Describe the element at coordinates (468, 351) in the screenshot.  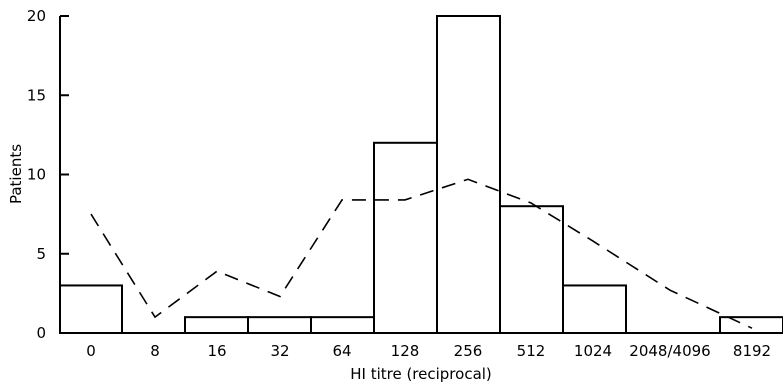
I see `x-tick-label: 256` at that location.